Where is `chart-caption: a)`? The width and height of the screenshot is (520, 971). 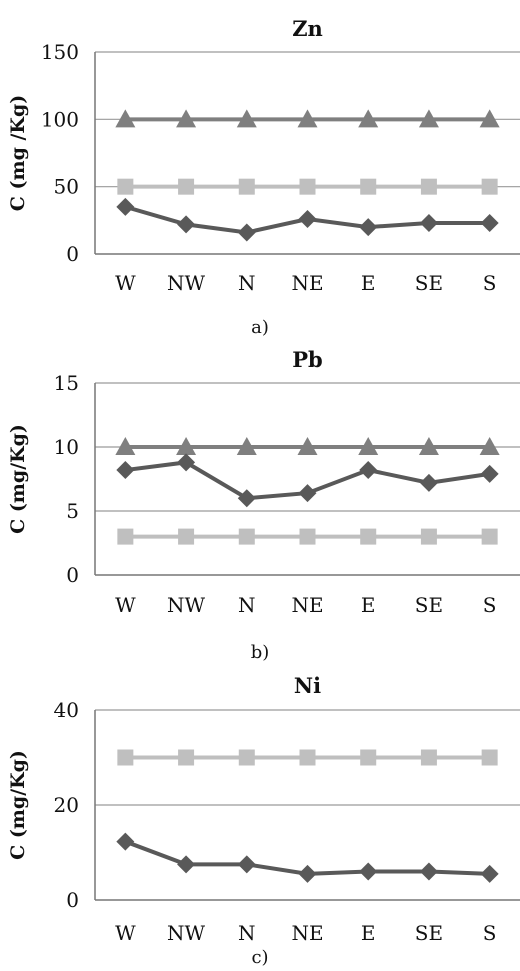
chart-caption: a) is located at coordinates (260, 327).